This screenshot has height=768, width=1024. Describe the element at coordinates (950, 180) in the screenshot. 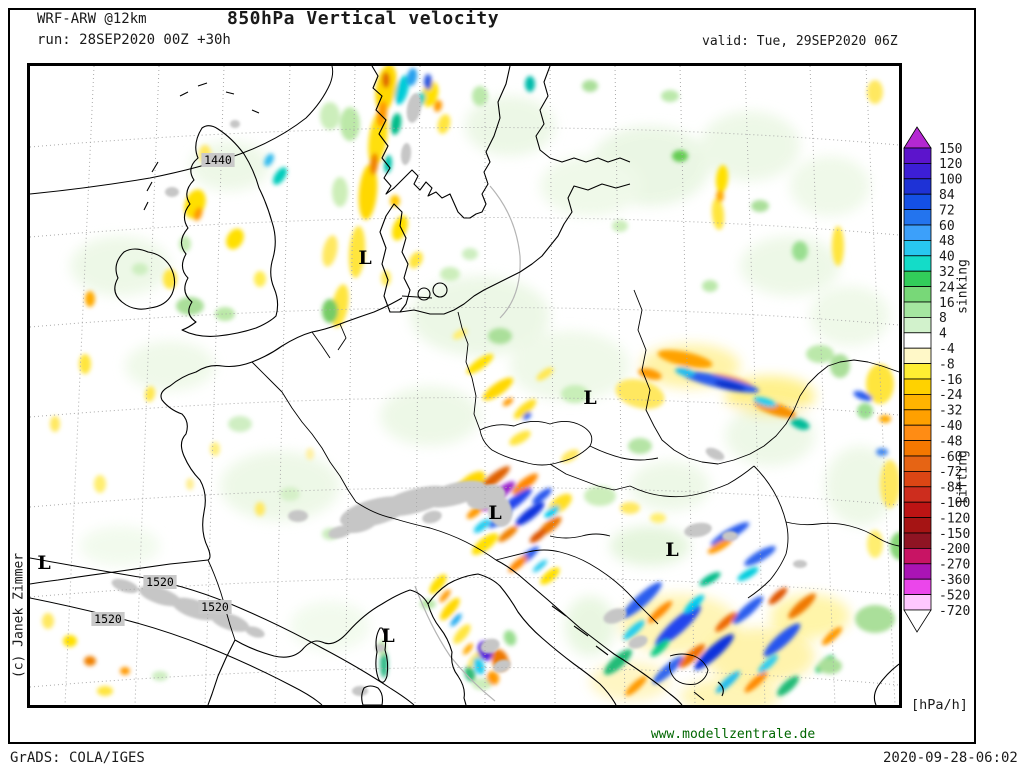

I see `colorbar-tick-label: 100` at that location.